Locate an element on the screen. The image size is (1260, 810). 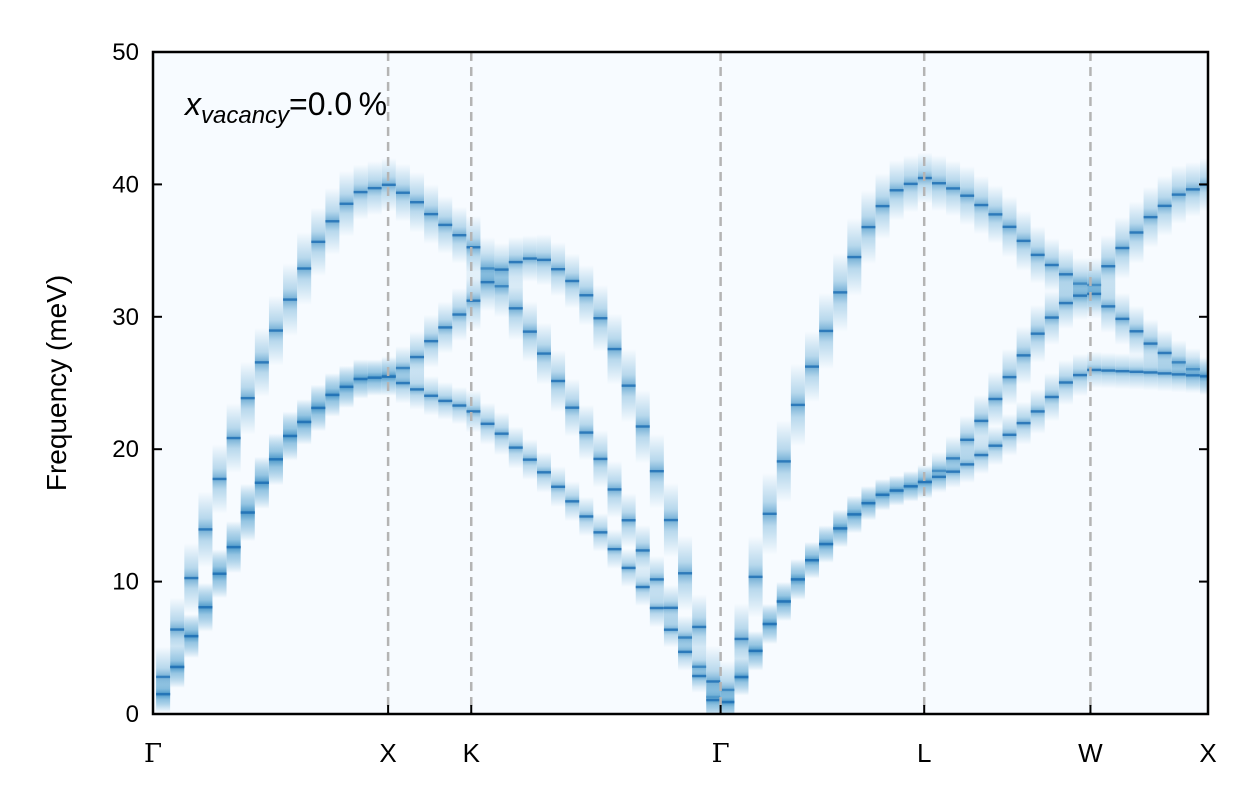
x-tick-label: W is located at coordinates (1090, 753).